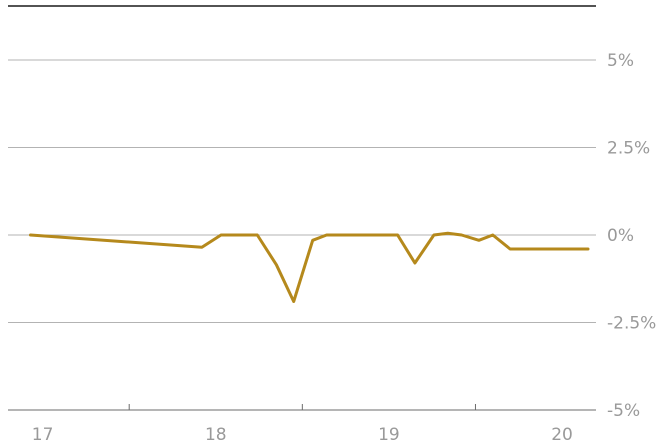 This screenshot has width=662, height=447. I want to click on x-tick-label: 20, so click(562, 435).